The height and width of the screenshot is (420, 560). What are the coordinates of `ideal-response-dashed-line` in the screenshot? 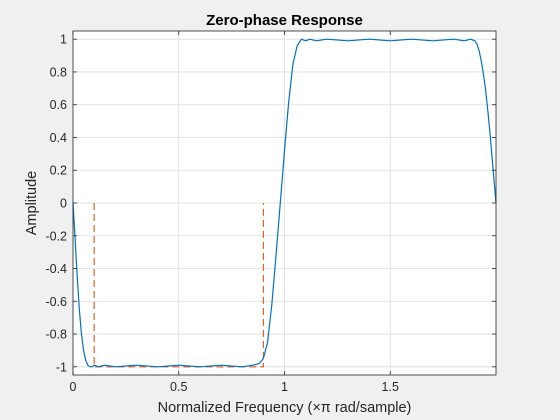 It's located at (178, 285).